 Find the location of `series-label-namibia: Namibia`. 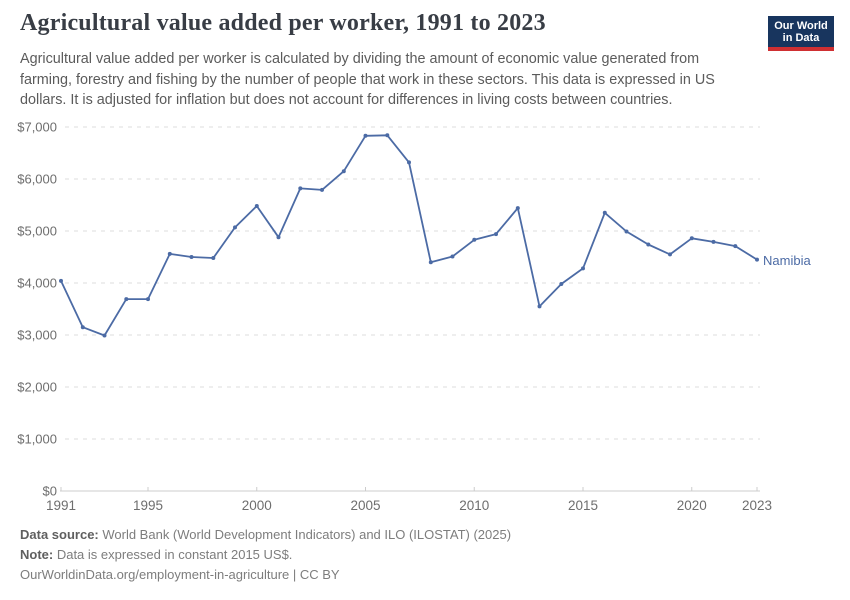

series-label-namibia: Namibia is located at coordinates (787, 260).